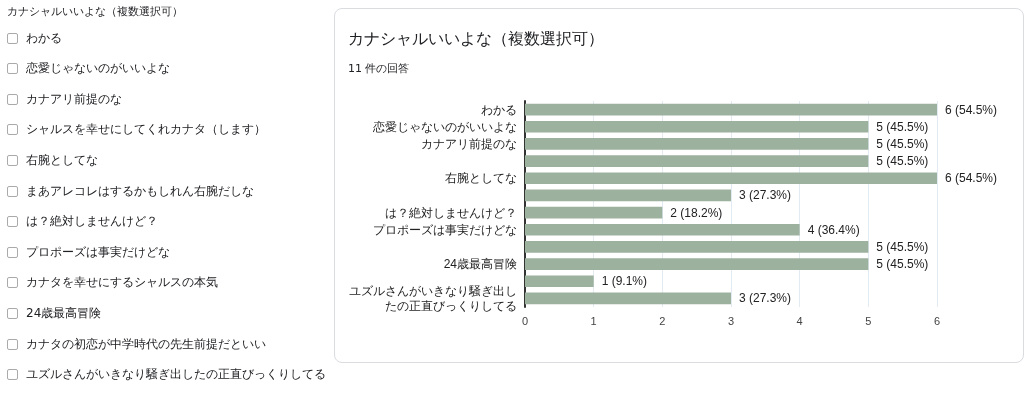  I want to click on y-tick-label: 右腕としてな, so click(481, 178).